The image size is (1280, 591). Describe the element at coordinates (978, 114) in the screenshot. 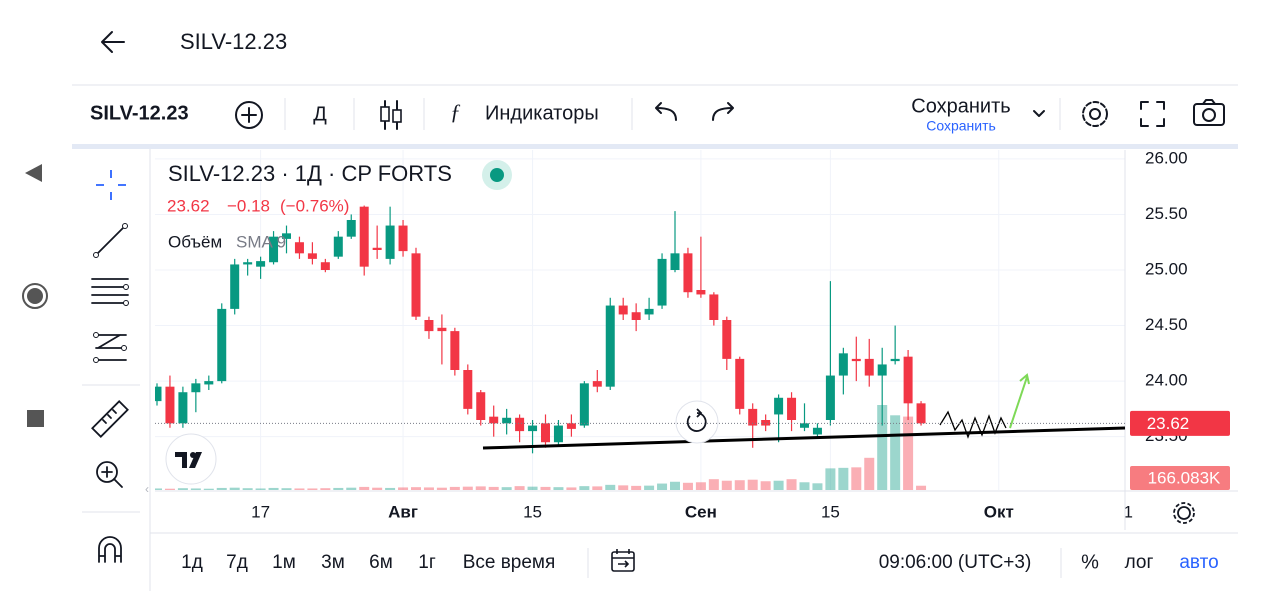

I see `save-button: Сохранить Сохранить` at that location.